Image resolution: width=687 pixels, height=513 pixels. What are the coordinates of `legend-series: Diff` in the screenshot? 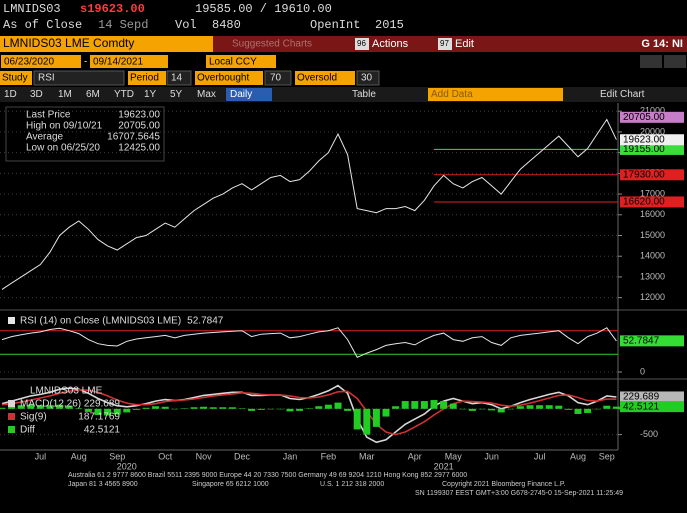 It's located at (27, 430).